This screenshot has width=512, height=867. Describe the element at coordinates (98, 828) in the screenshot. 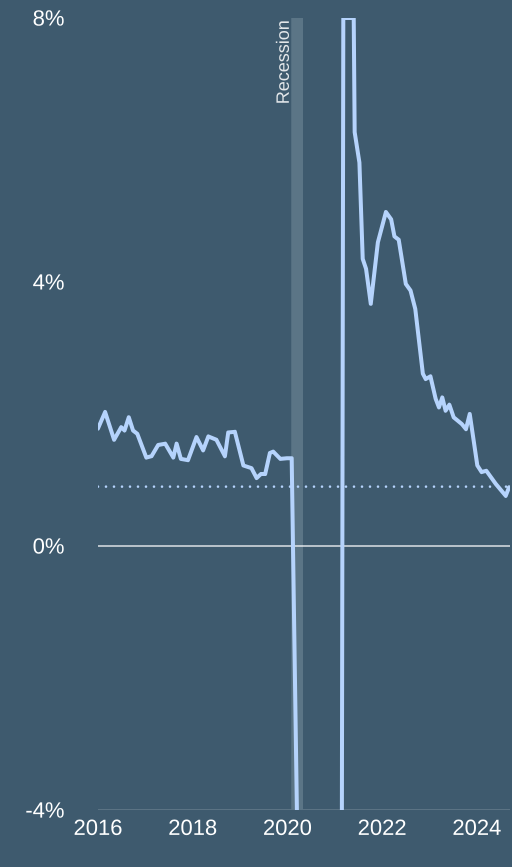

I see `x-tick-label: 2016` at that location.